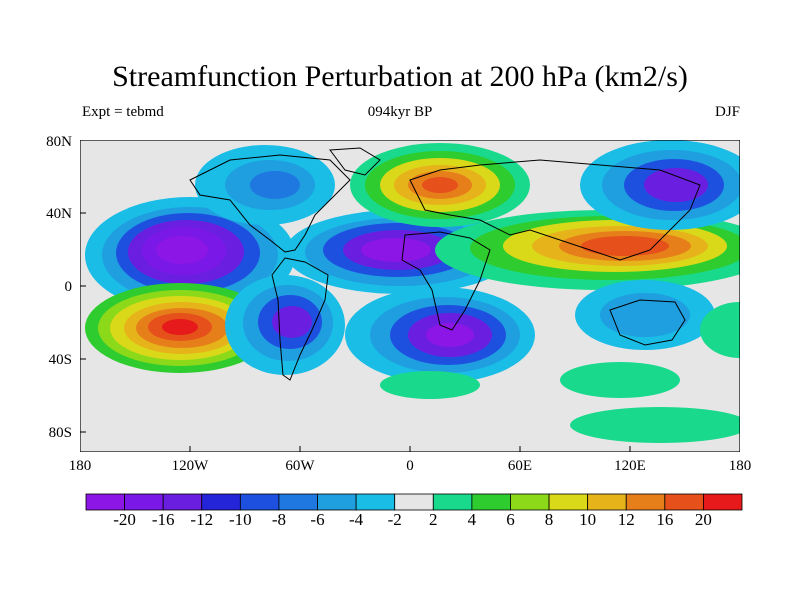 The width and height of the screenshot is (800, 600). I want to click on colorbar-label: 2, so click(433, 519).